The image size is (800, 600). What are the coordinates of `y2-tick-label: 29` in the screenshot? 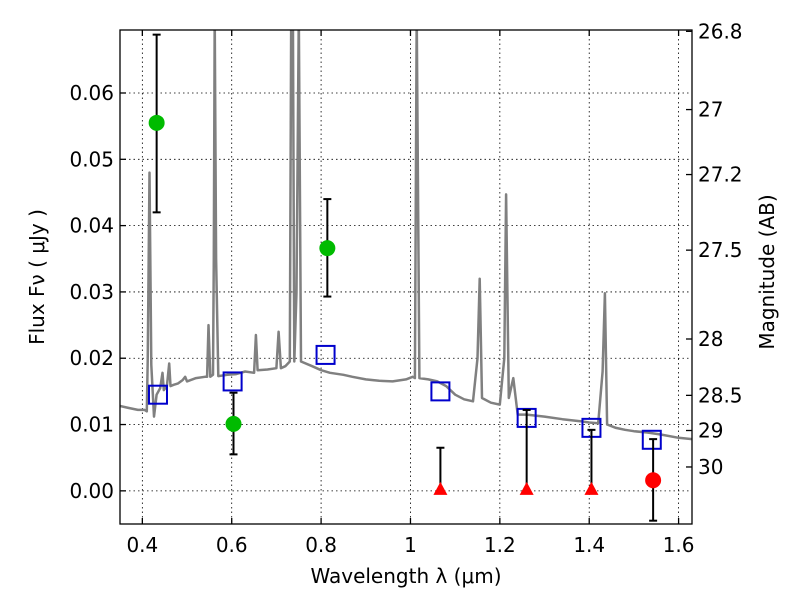 It's located at (710, 431).